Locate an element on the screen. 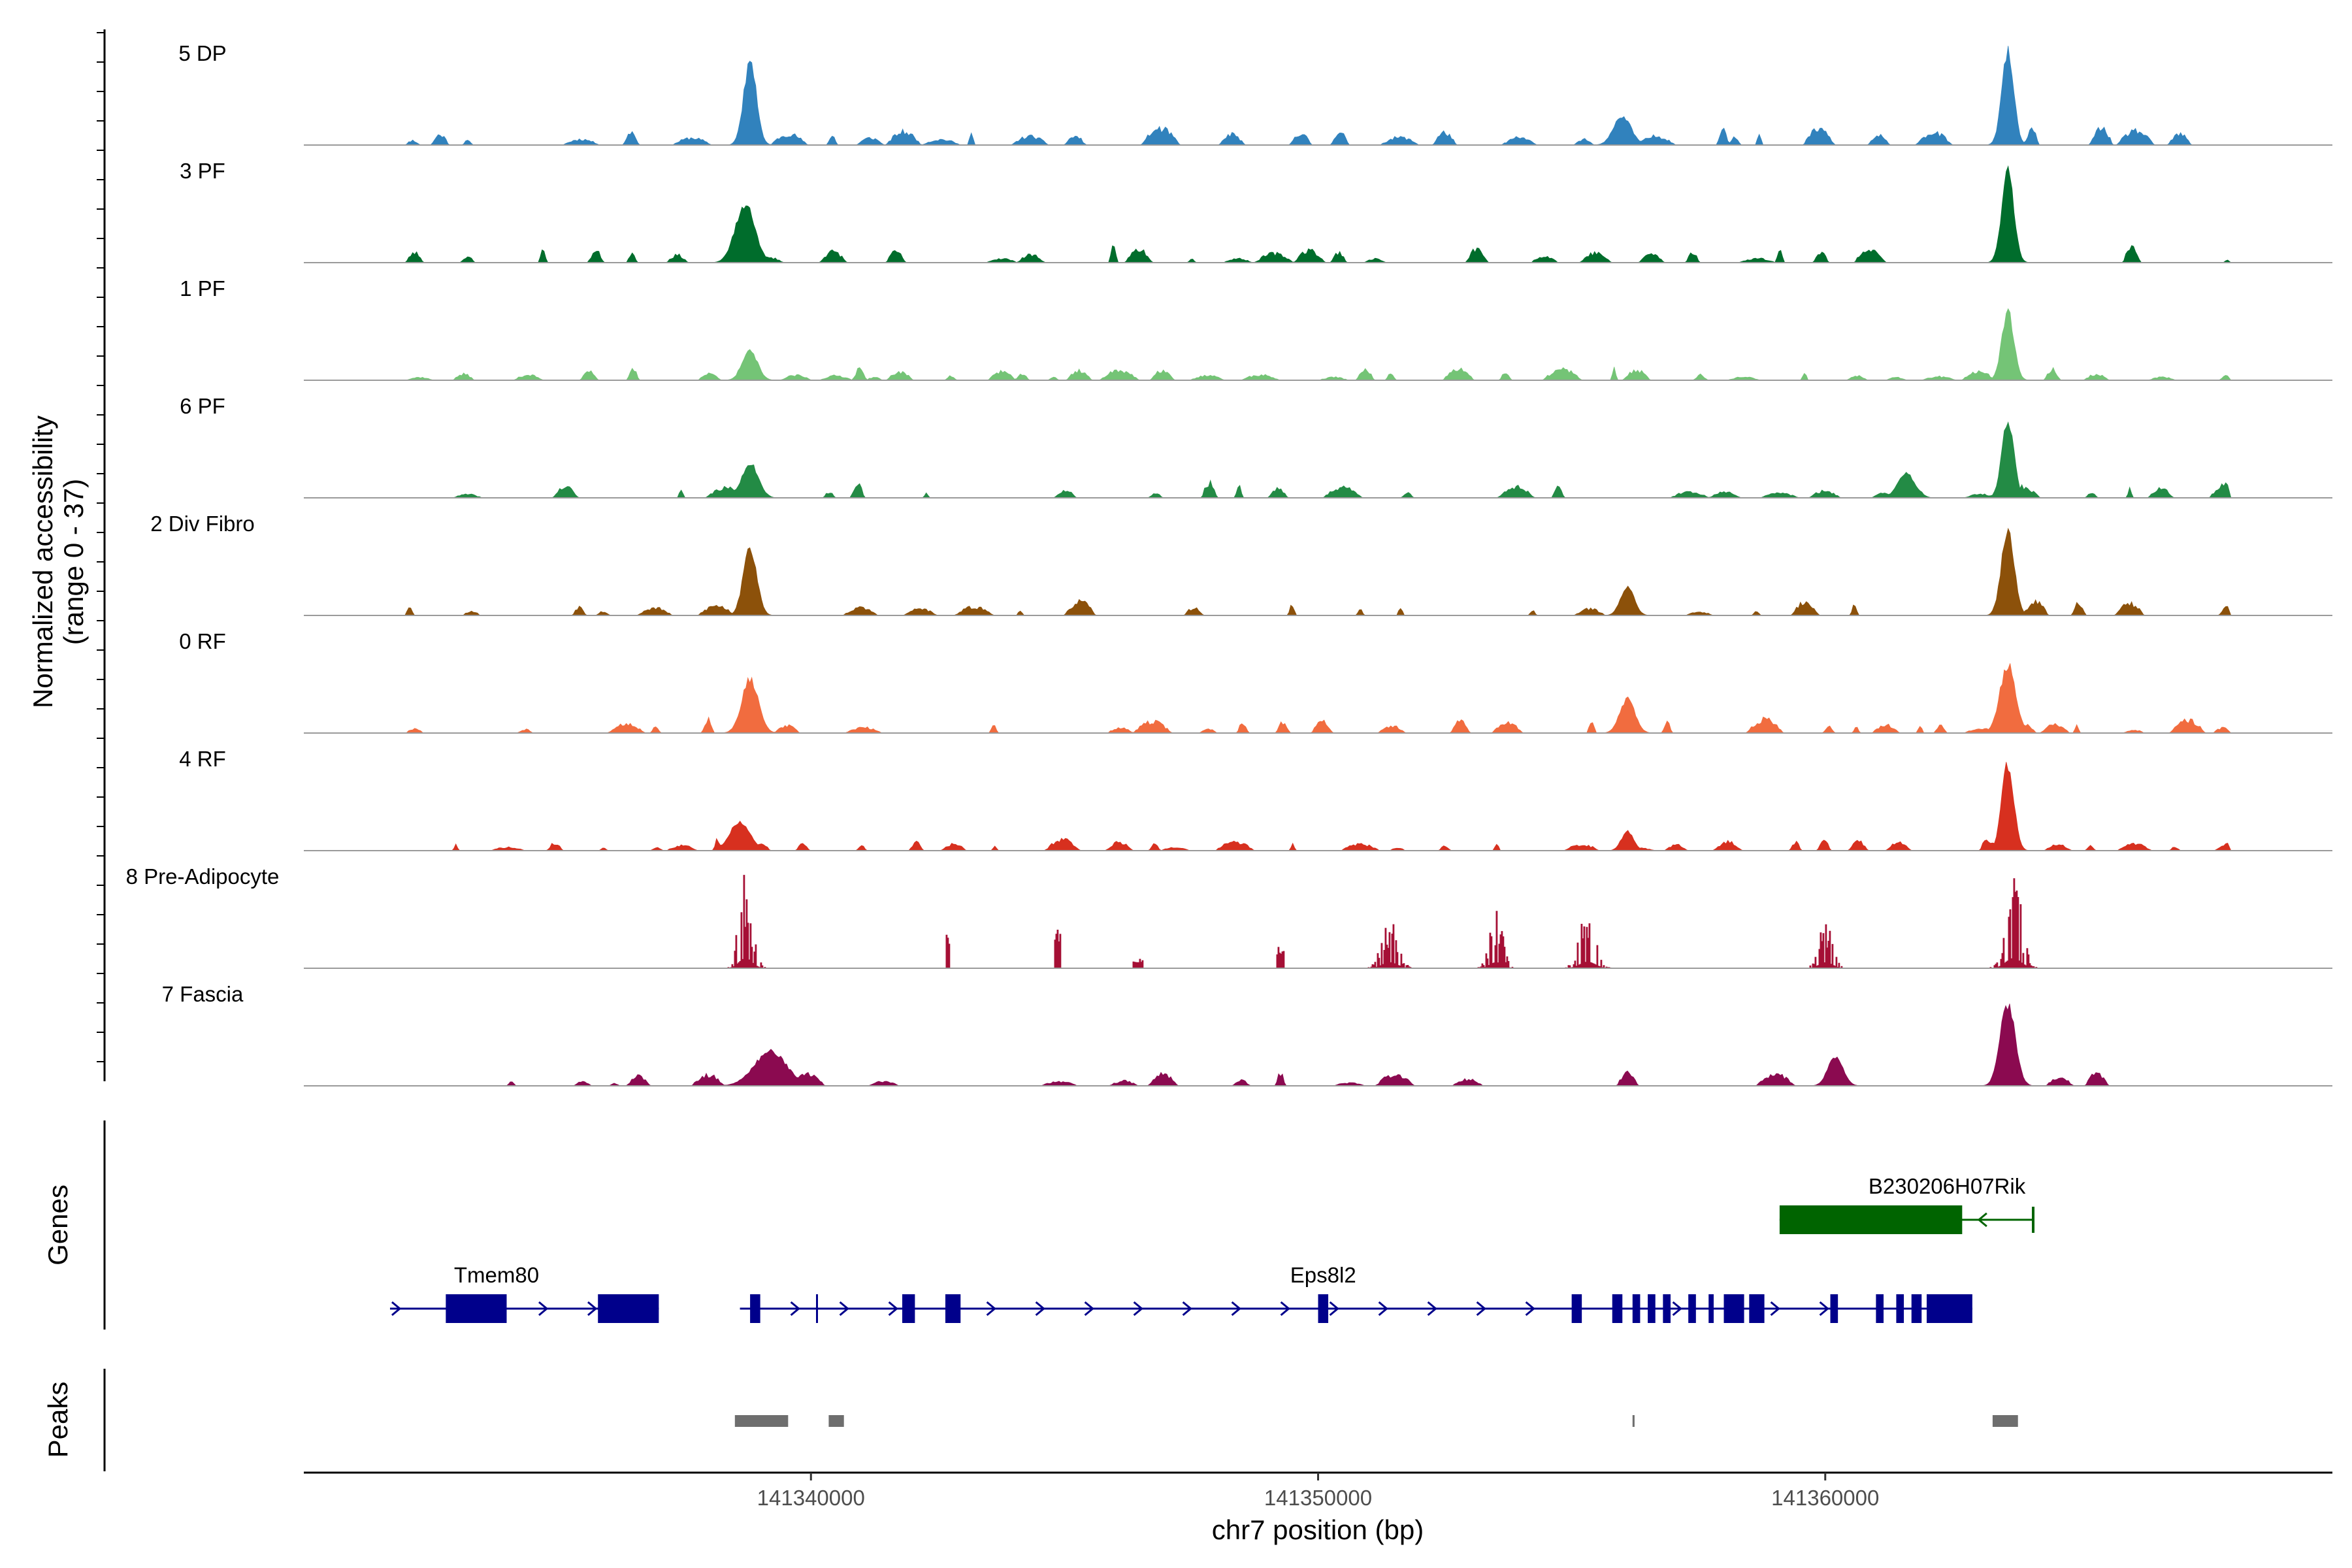  track-8-pre-adipocyte: 8 Pre-Adipocyte is located at coordinates (1229, 916).